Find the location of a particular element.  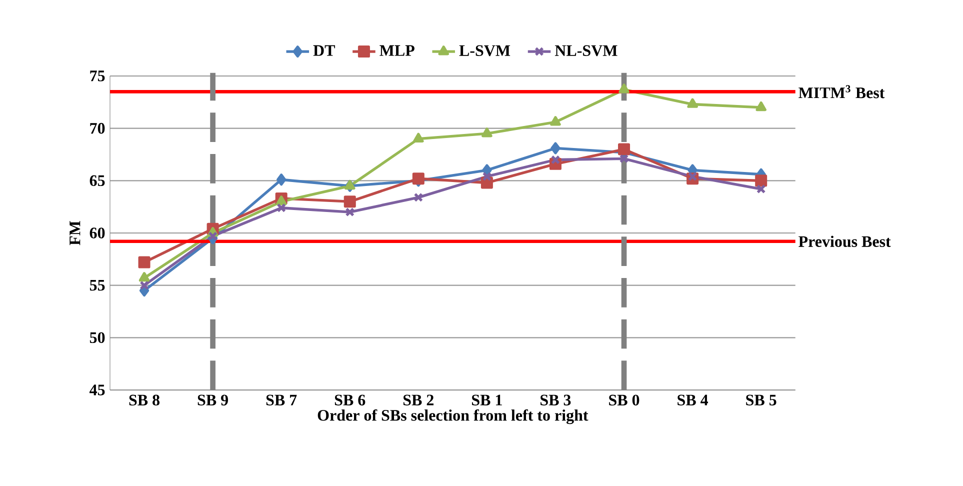

y-tick-label: 45 is located at coordinates (97, 390).